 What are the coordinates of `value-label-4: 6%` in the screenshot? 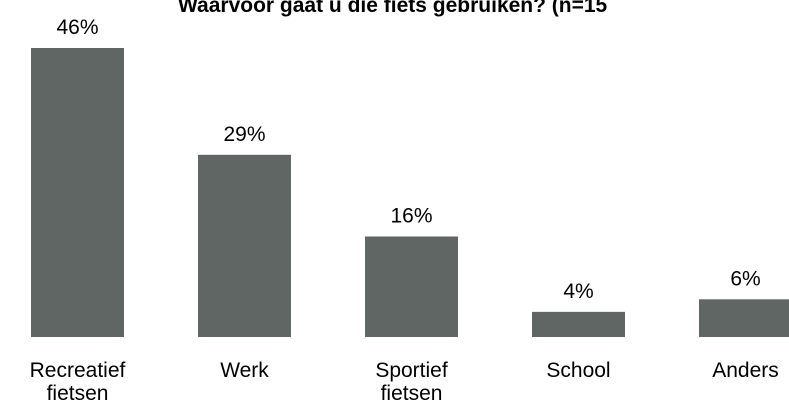 It's located at (745, 278).